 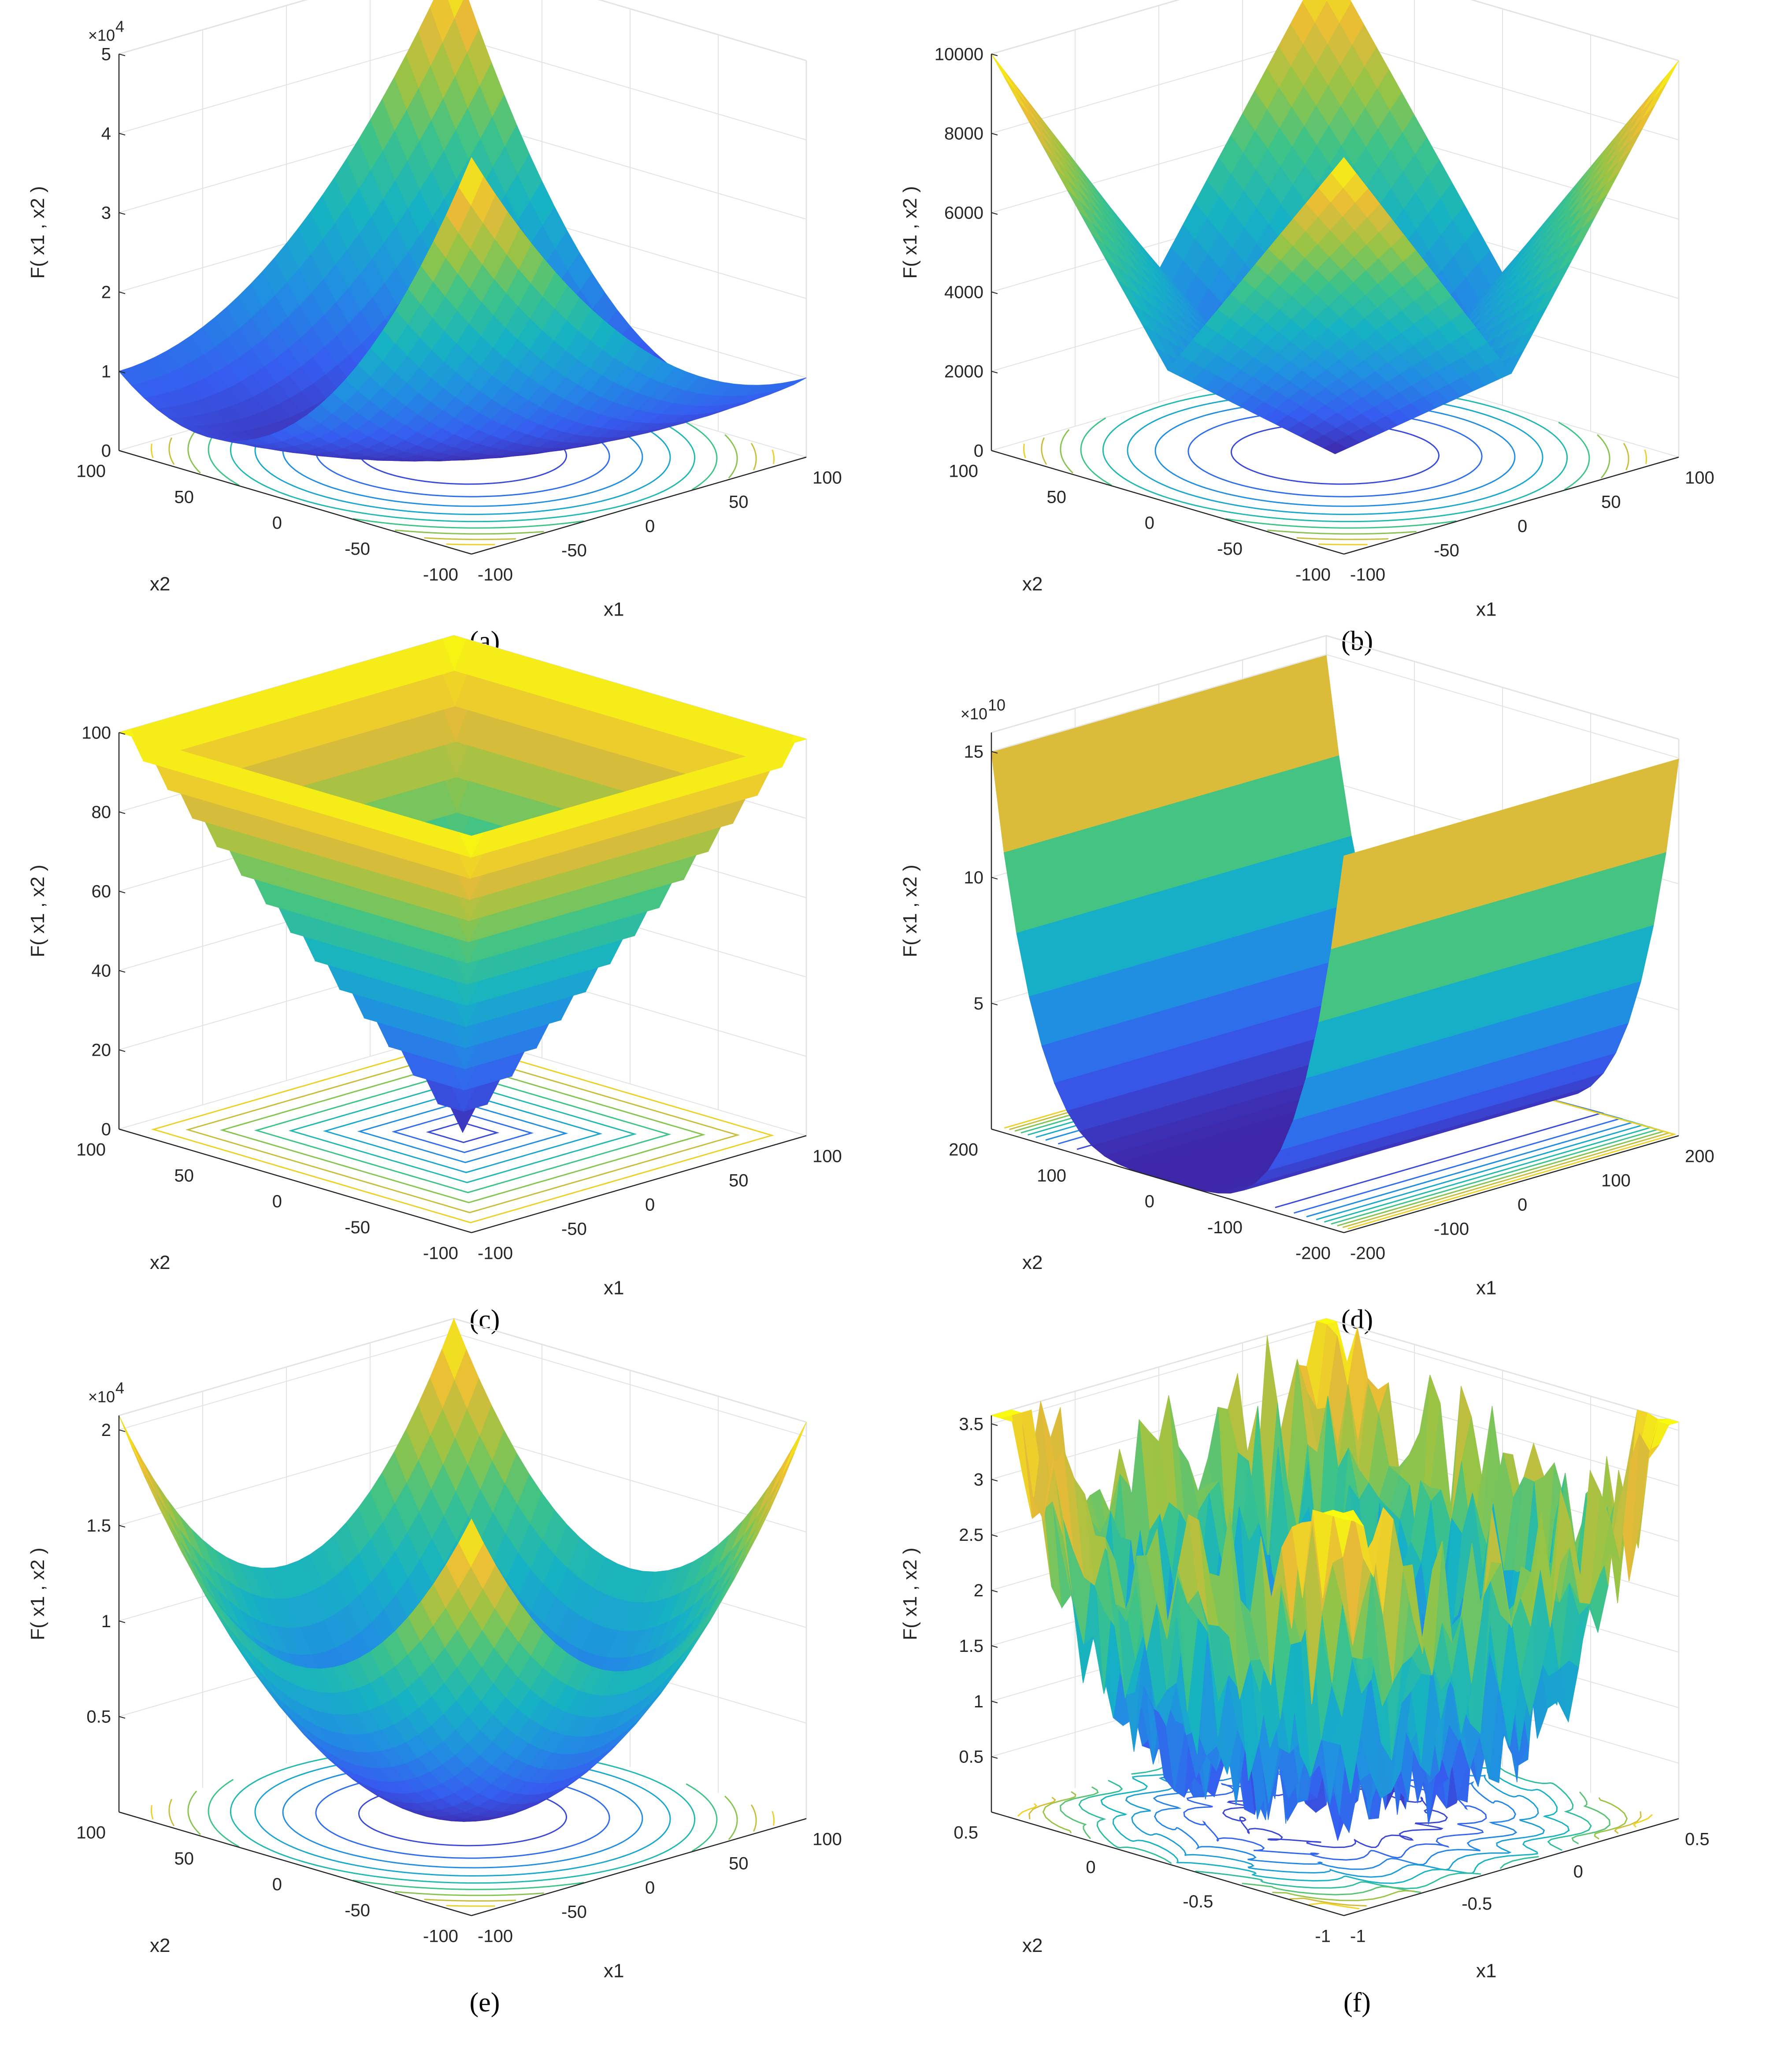 I want to click on panel-caption: (c), so click(x=484, y=1320).